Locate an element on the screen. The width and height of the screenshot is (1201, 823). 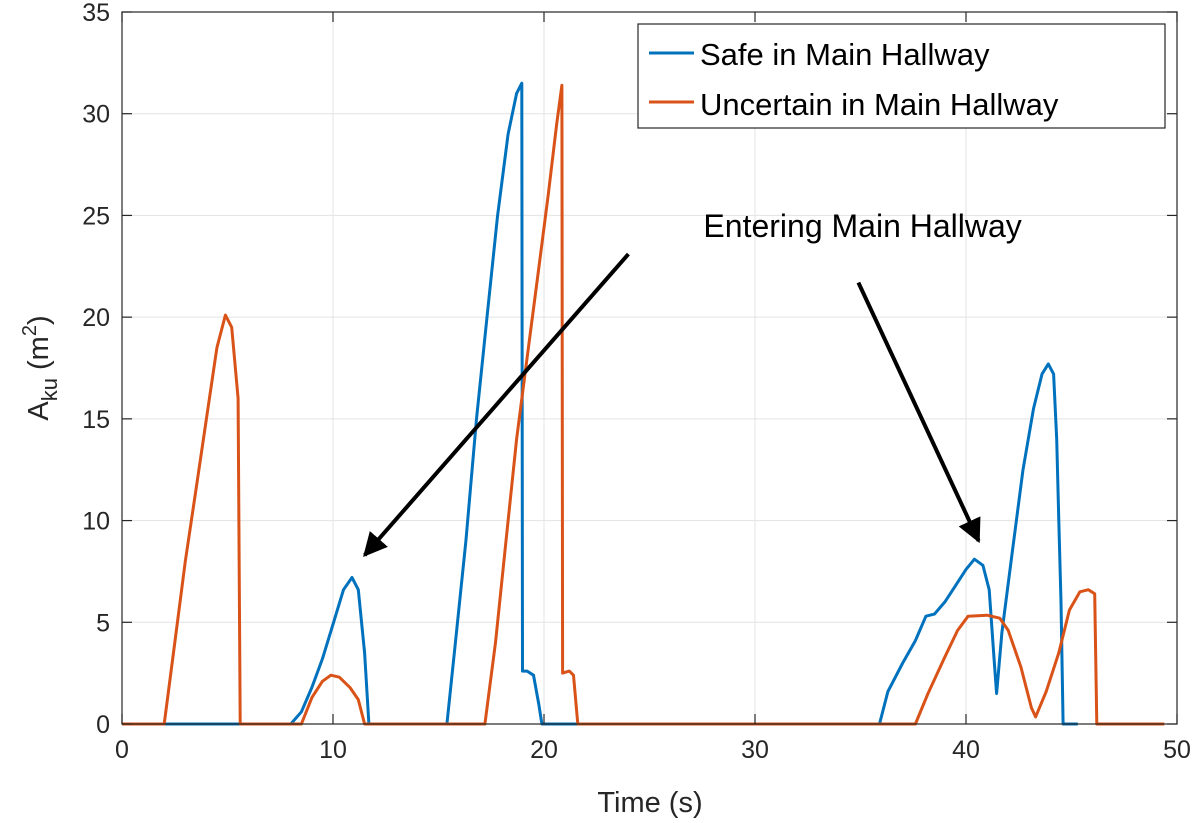
y-tick-label: 0 is located at coordinates (103, 725).